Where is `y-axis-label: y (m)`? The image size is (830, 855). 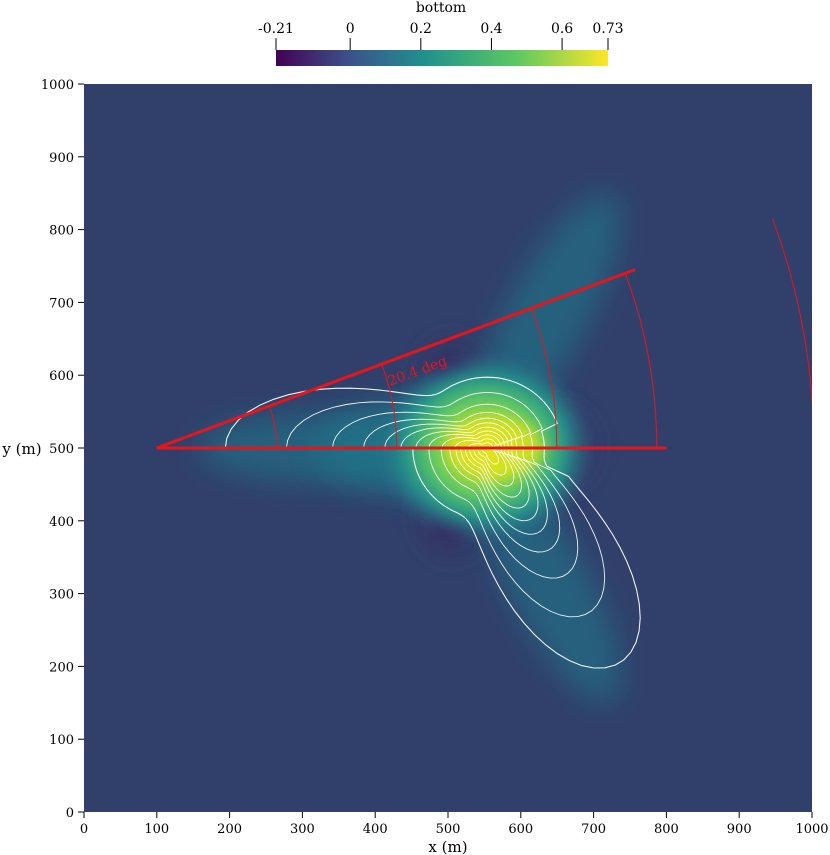
y-axis-label: y (m) is located at coordinates (21, 449).